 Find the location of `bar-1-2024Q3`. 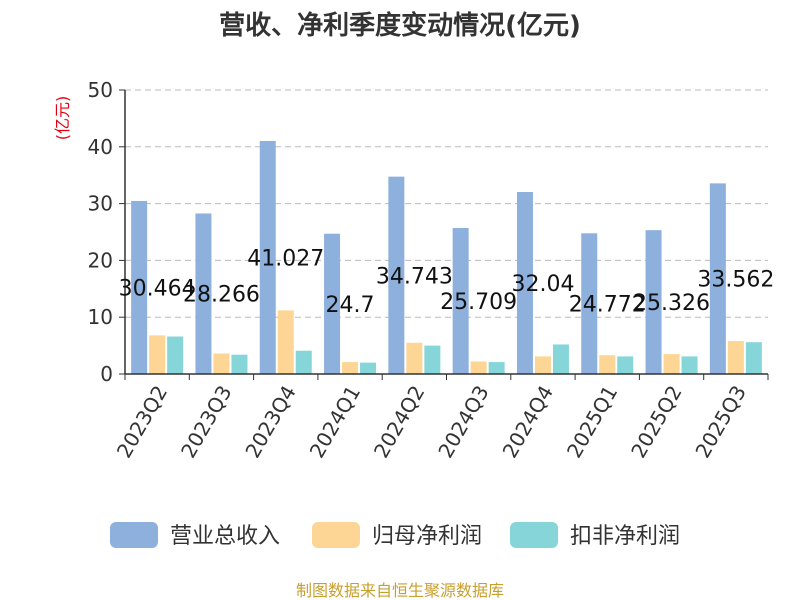

bar-1-2024Q3 is located at coordinates (460, 300).